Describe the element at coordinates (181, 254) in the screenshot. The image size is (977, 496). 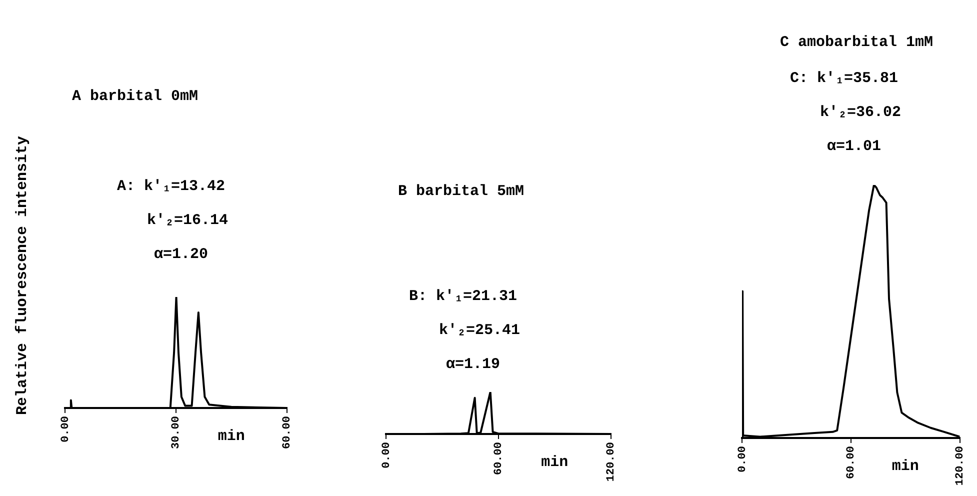
I see `text: α=1.20` at that location.